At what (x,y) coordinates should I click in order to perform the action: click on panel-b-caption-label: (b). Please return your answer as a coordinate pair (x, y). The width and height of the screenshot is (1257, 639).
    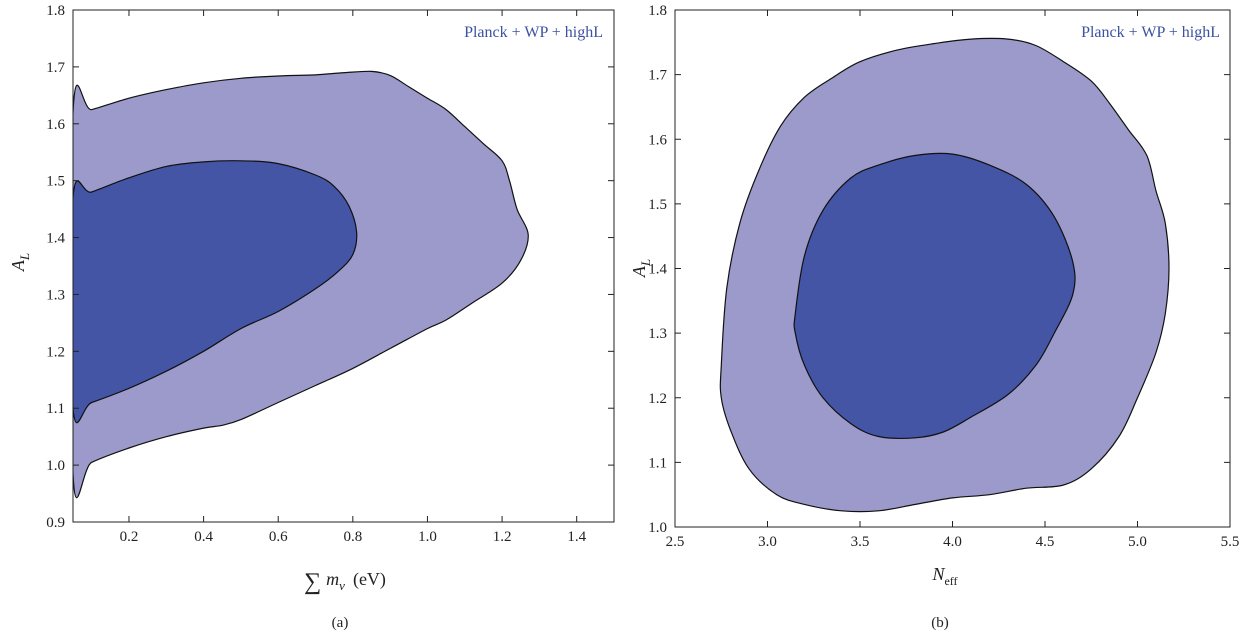
    Looking at the image, I should click on (940, 623).